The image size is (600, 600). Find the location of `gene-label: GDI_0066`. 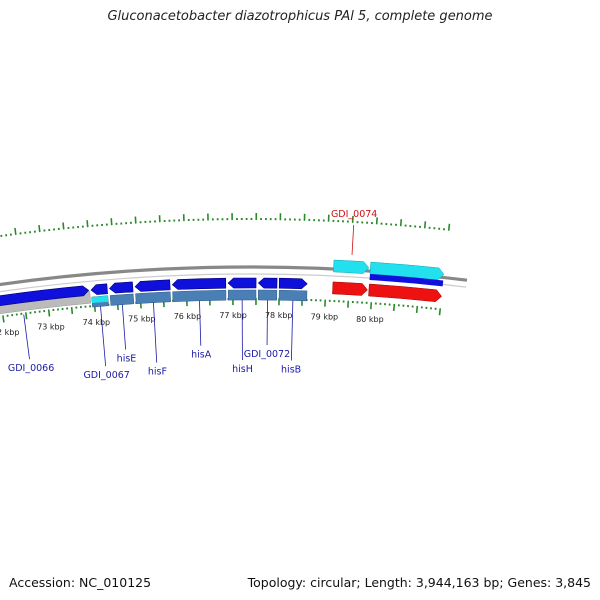

gene-label: GDI_0066 is located at coordinates (31, 368).